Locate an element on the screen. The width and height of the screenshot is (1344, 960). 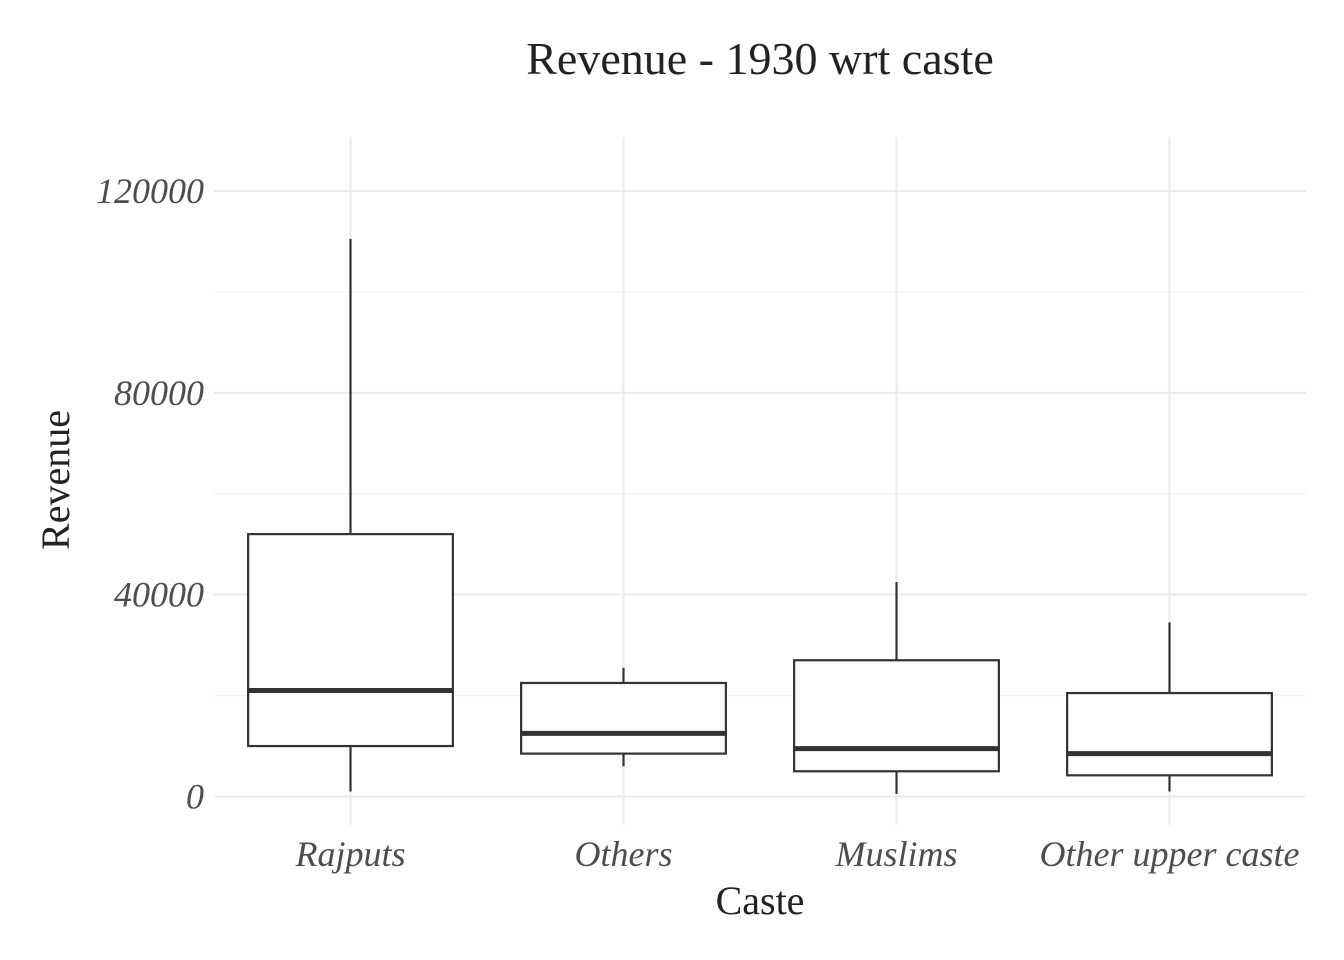
box-others is located at coordinates (623, 717).